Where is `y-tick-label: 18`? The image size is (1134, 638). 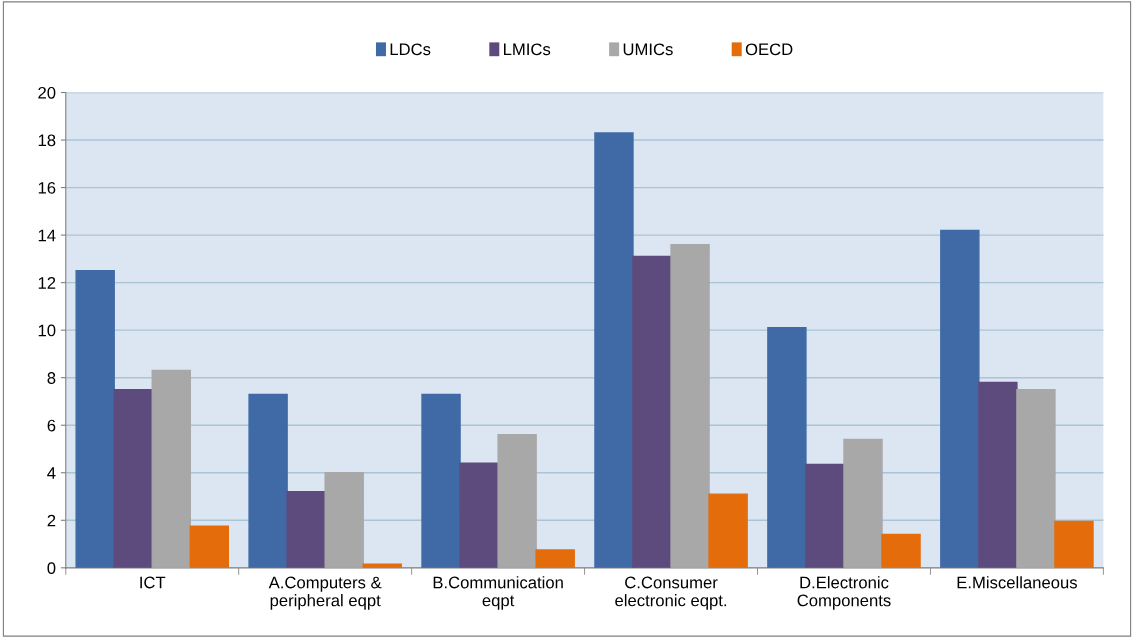
y-tick-label: 18 is located at coordinates (47, 140).